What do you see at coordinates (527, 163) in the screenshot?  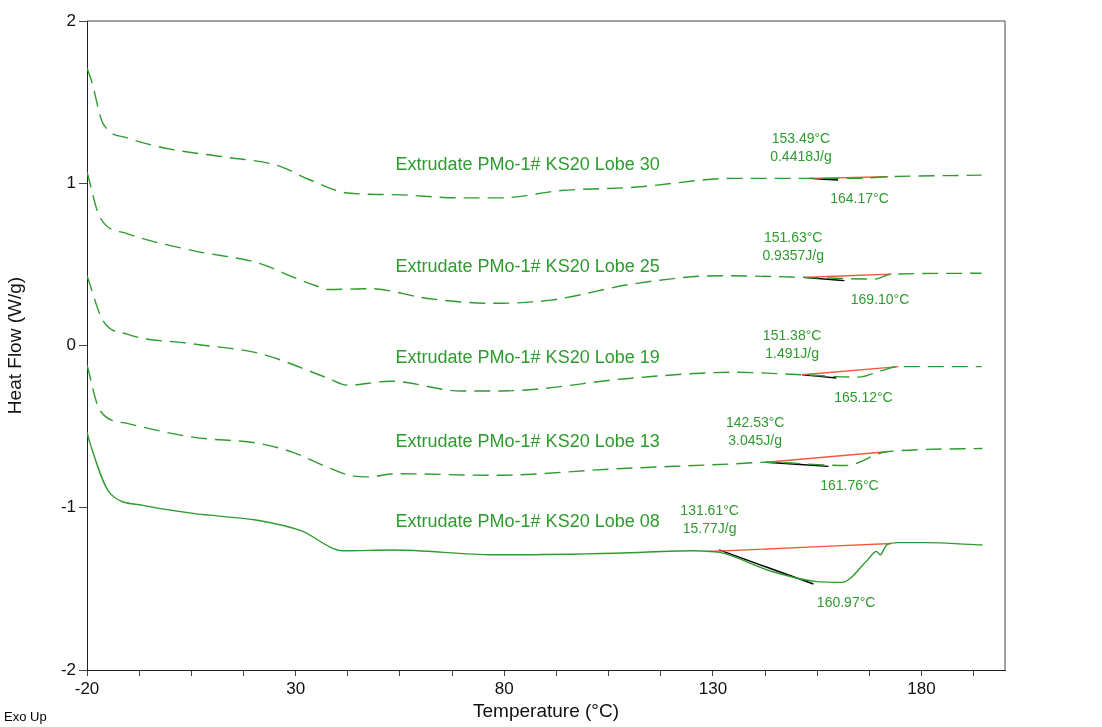 I see `series-label: Extrudate PMo-1# KS20 Lobe 30` at bounding box center [527, 163].